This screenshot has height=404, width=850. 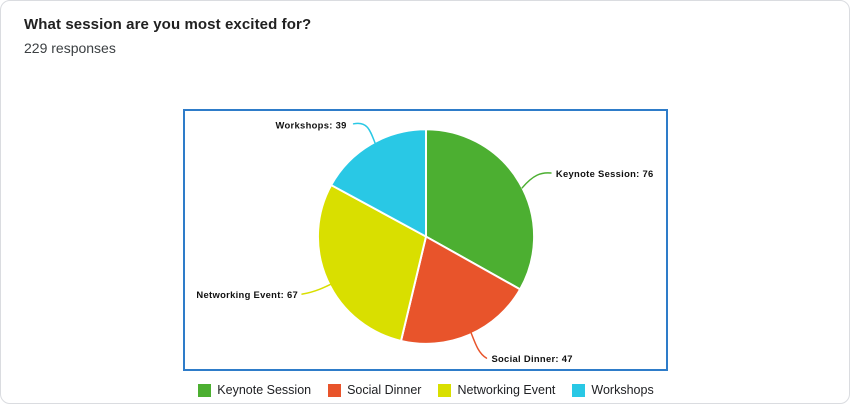 What do you see at coordinates (365, 135) in the screenshot?
I see `callout-line-workshops` at bounding box center [365, 135].